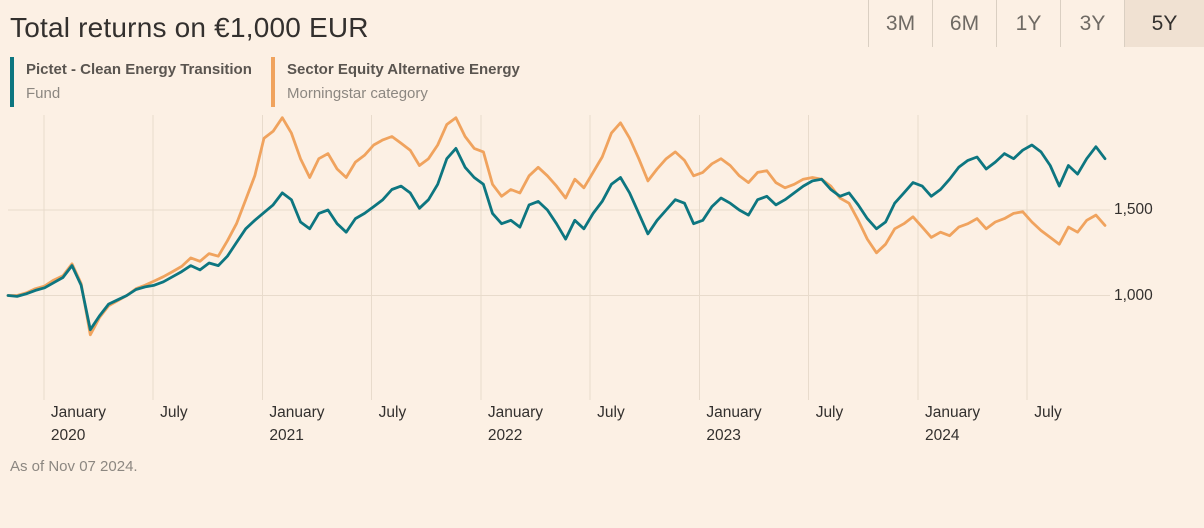 This screenshot has height=528, width=1204. What do you see at coordinates (139, 69) in the screenshot?
I see `fund-legend-title: Pictet - Clean Energy Transition` at bounding box center [139, 69].